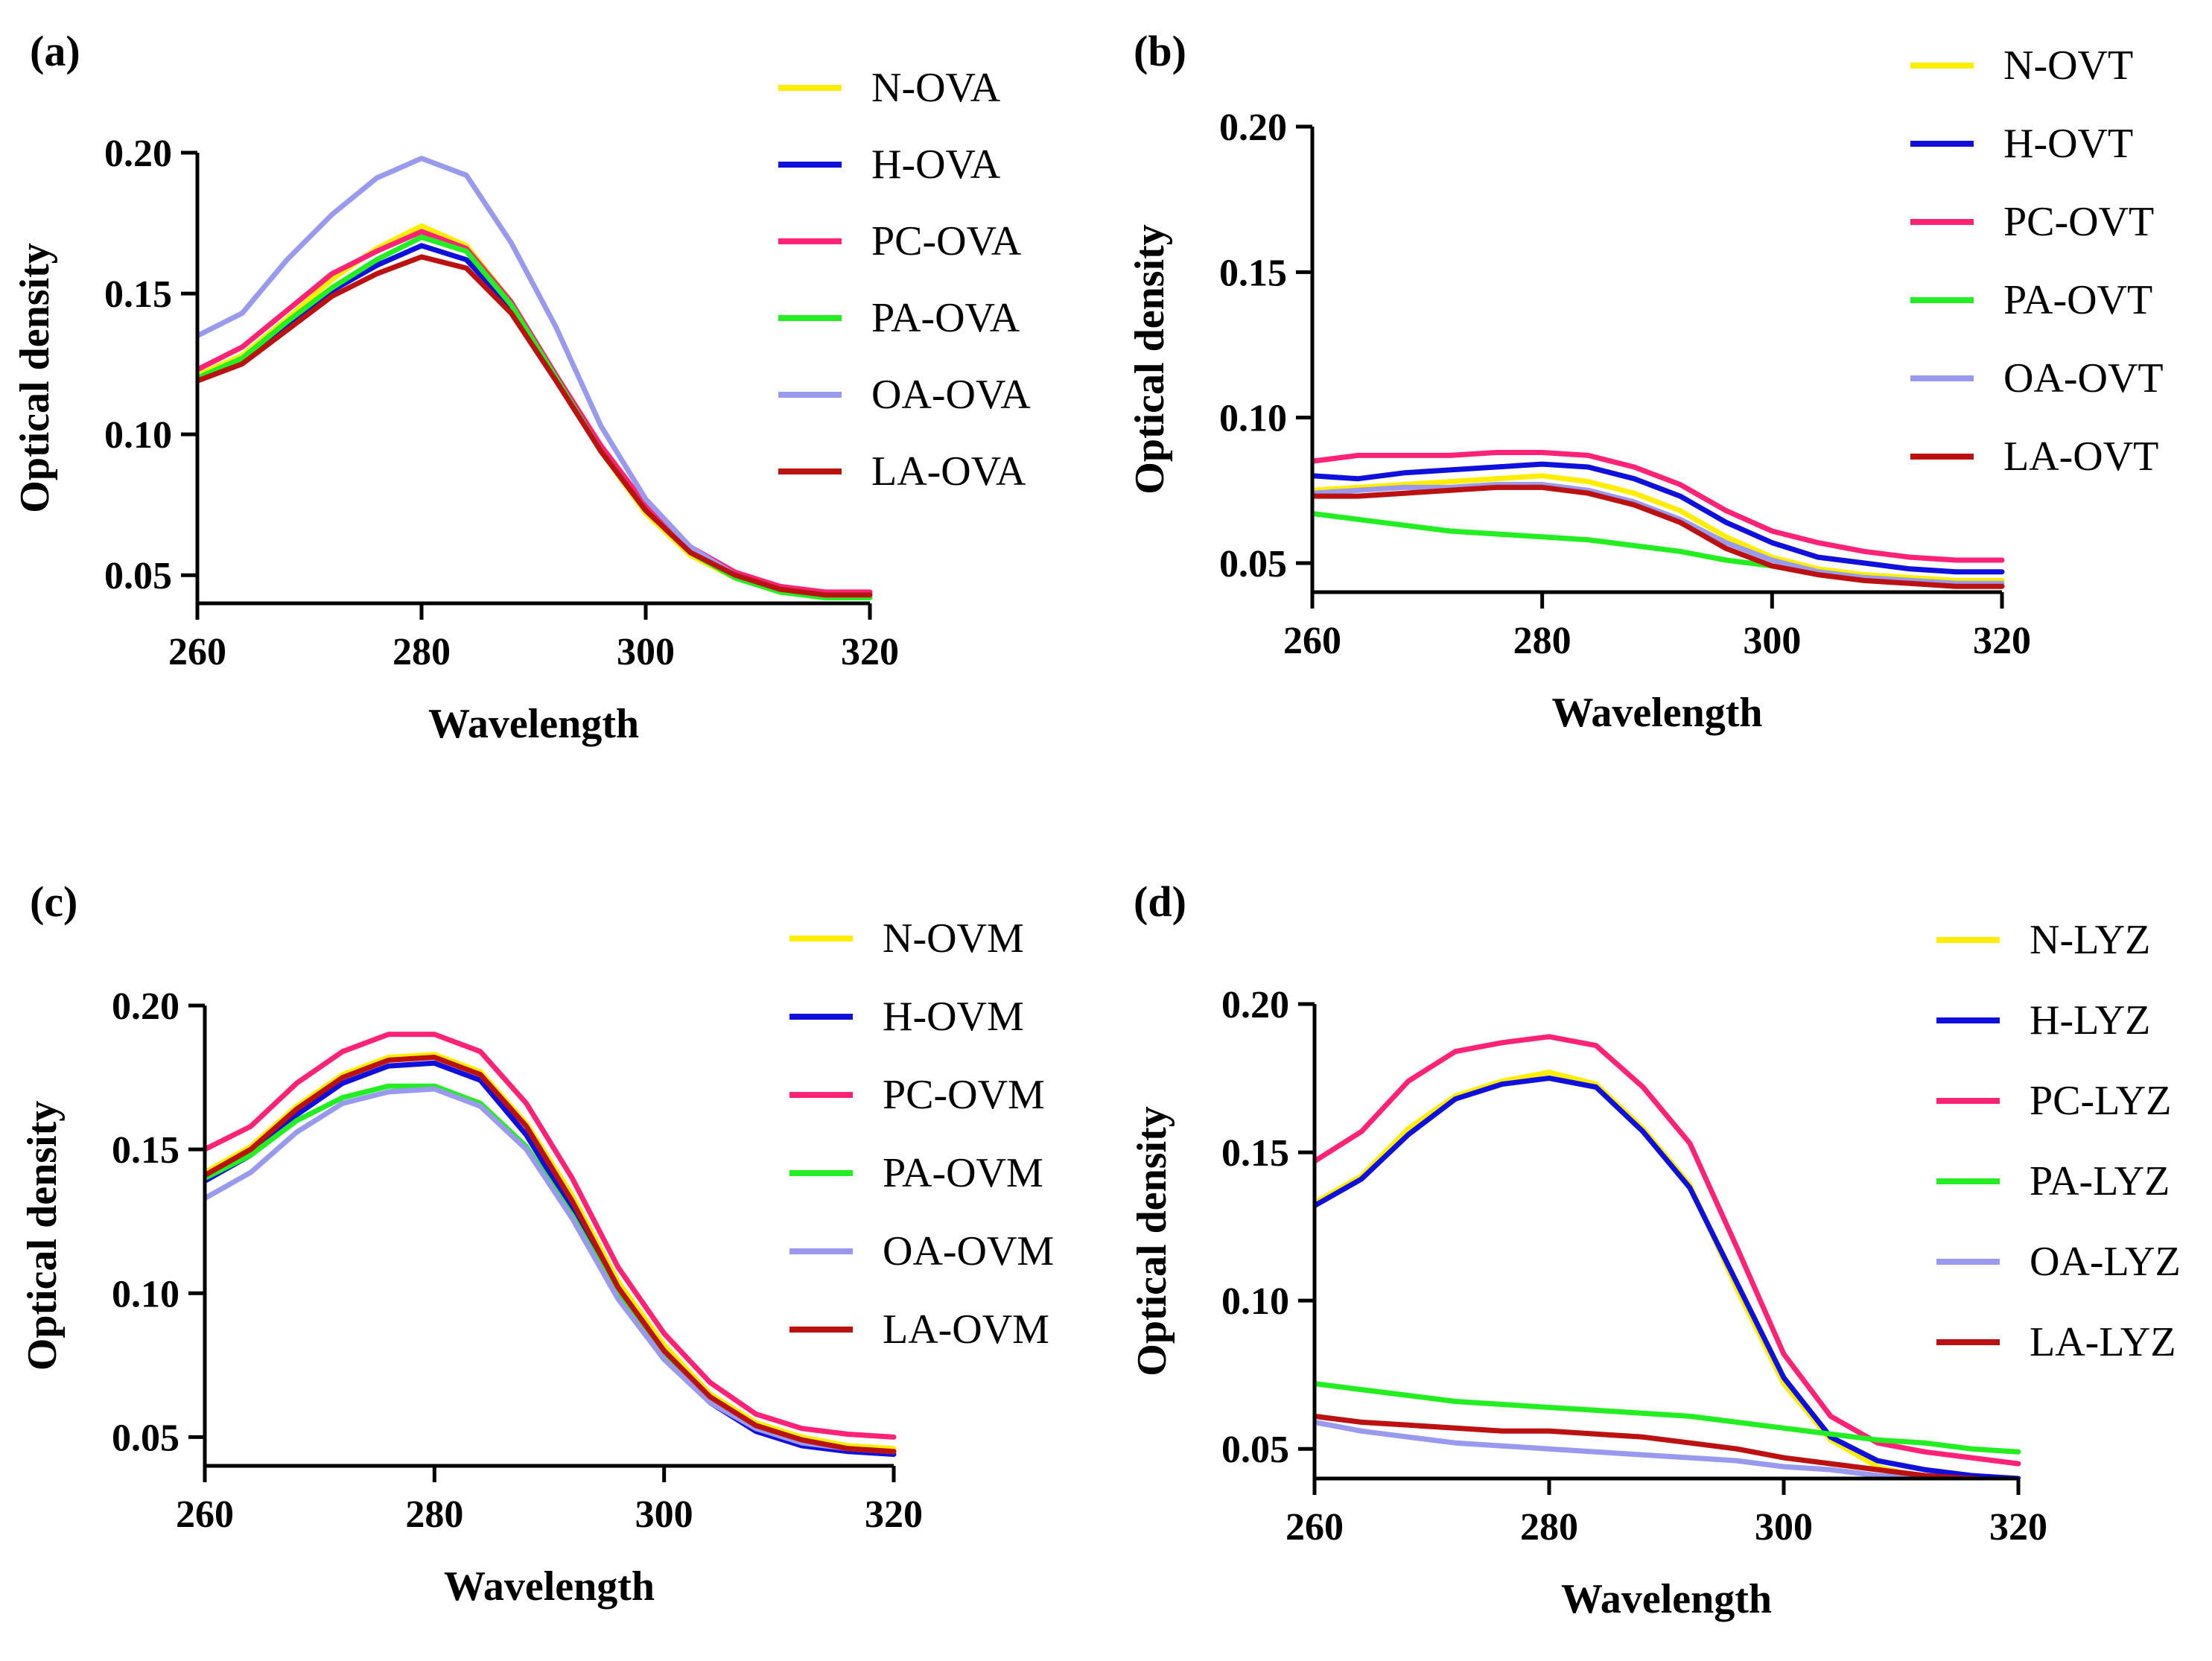  I want to click on series-line-oa-ovt, so click(1658, 534).